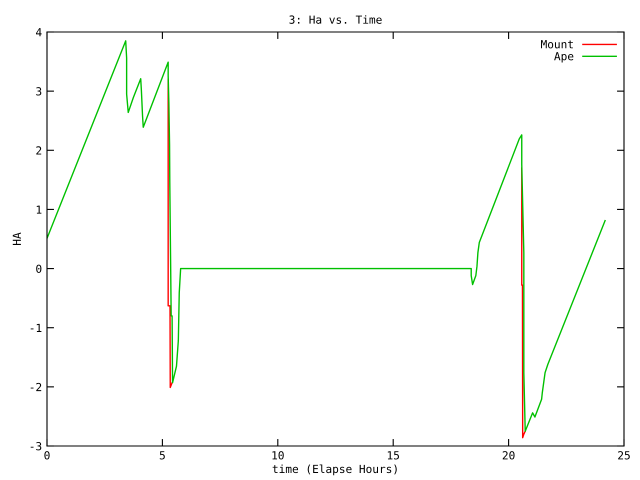 This screenshot has height=480, width=640. I want to click on x-tick-label: 25, so click(624, 455).